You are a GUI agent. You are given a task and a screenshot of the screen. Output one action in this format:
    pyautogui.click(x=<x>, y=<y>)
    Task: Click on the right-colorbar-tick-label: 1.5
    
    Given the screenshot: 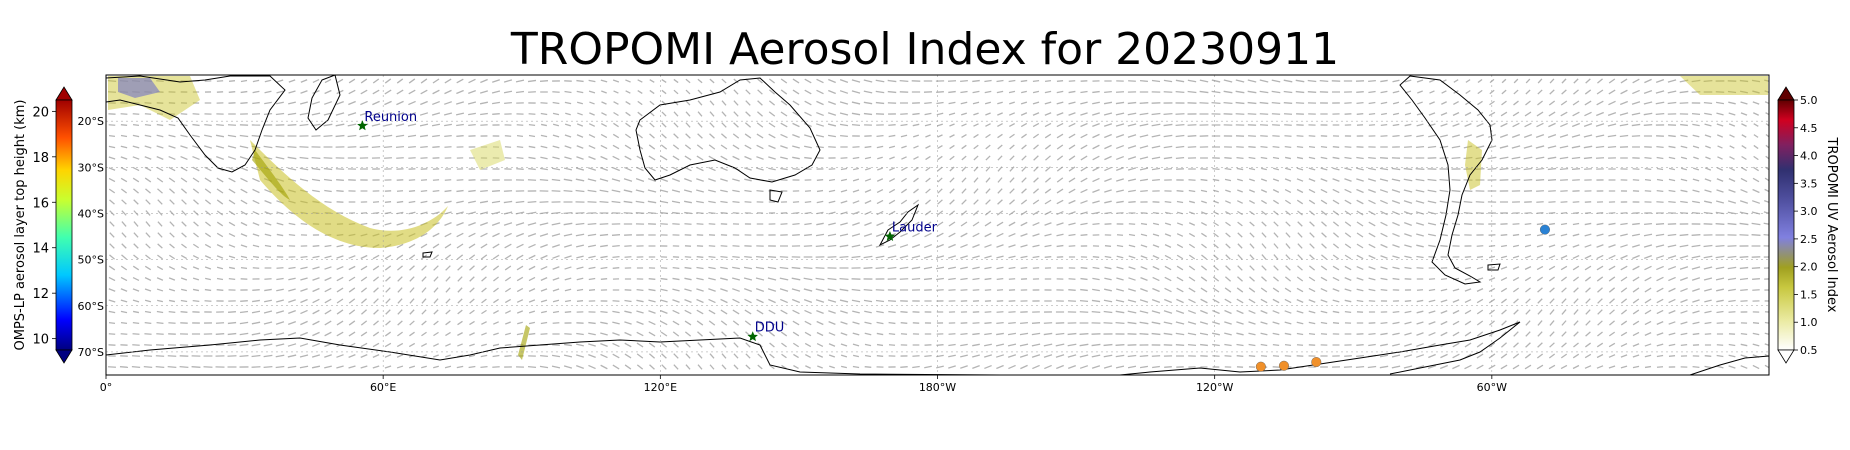 What is the action you would take?
    pyautogui.click(x=1809, y=294)
    